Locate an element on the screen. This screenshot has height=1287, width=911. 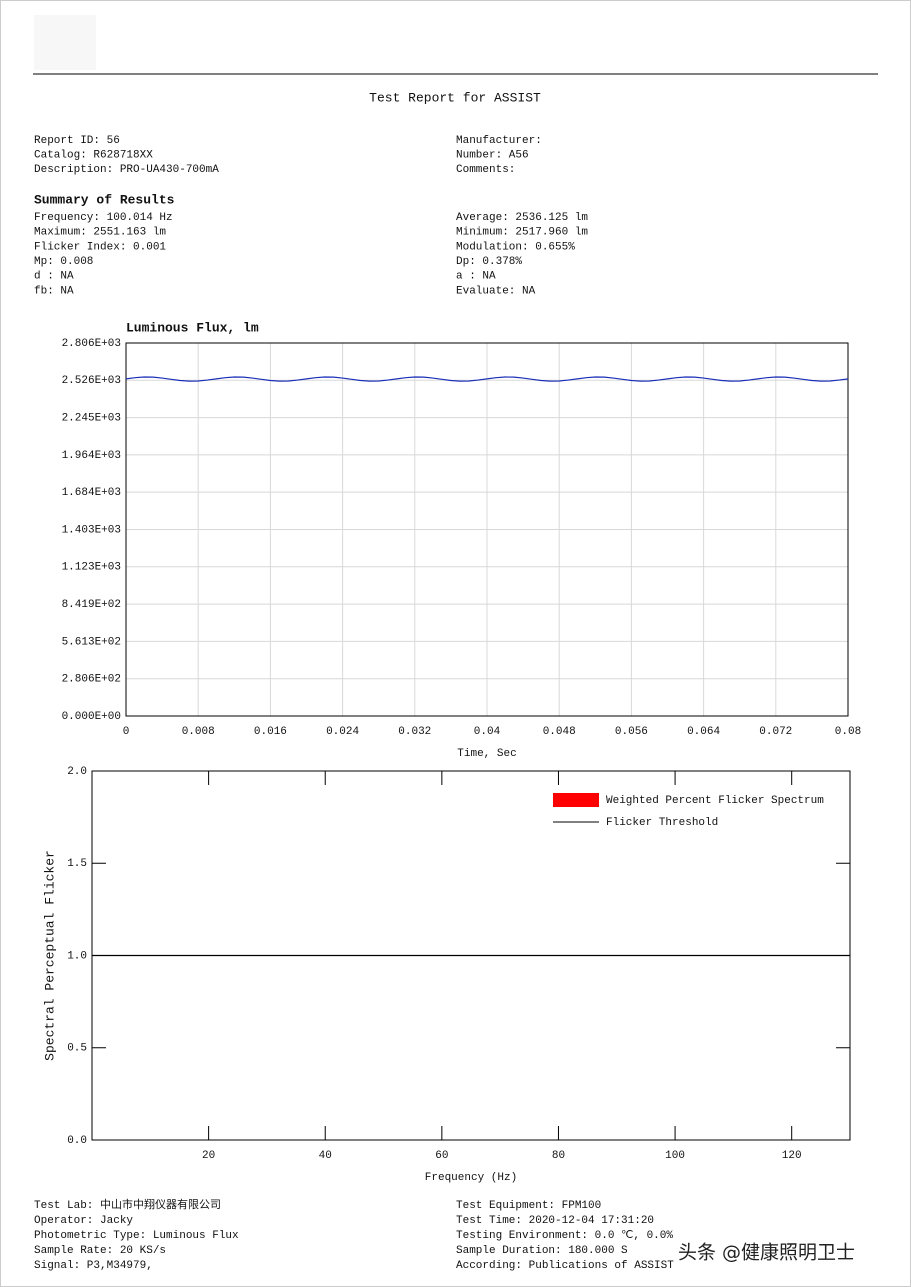
y-tick-label: 8.419E+02 is located at coordinates (91, 605).